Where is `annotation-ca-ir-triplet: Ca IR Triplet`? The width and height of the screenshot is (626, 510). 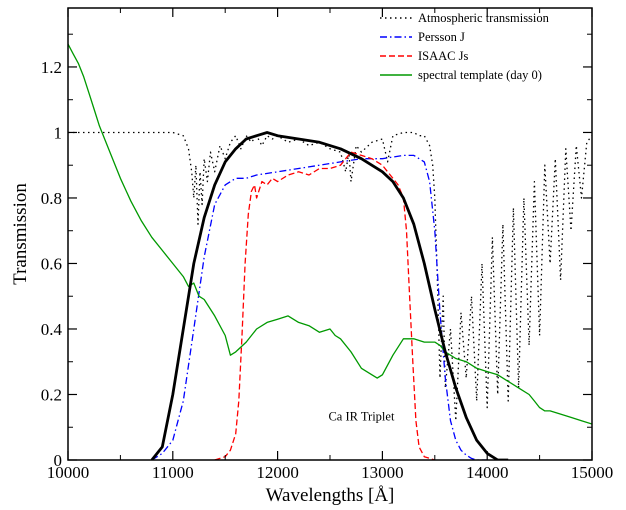 annotation-ca-ir-triplet: Ca IR Triplet is located at coordinates (361, 417).